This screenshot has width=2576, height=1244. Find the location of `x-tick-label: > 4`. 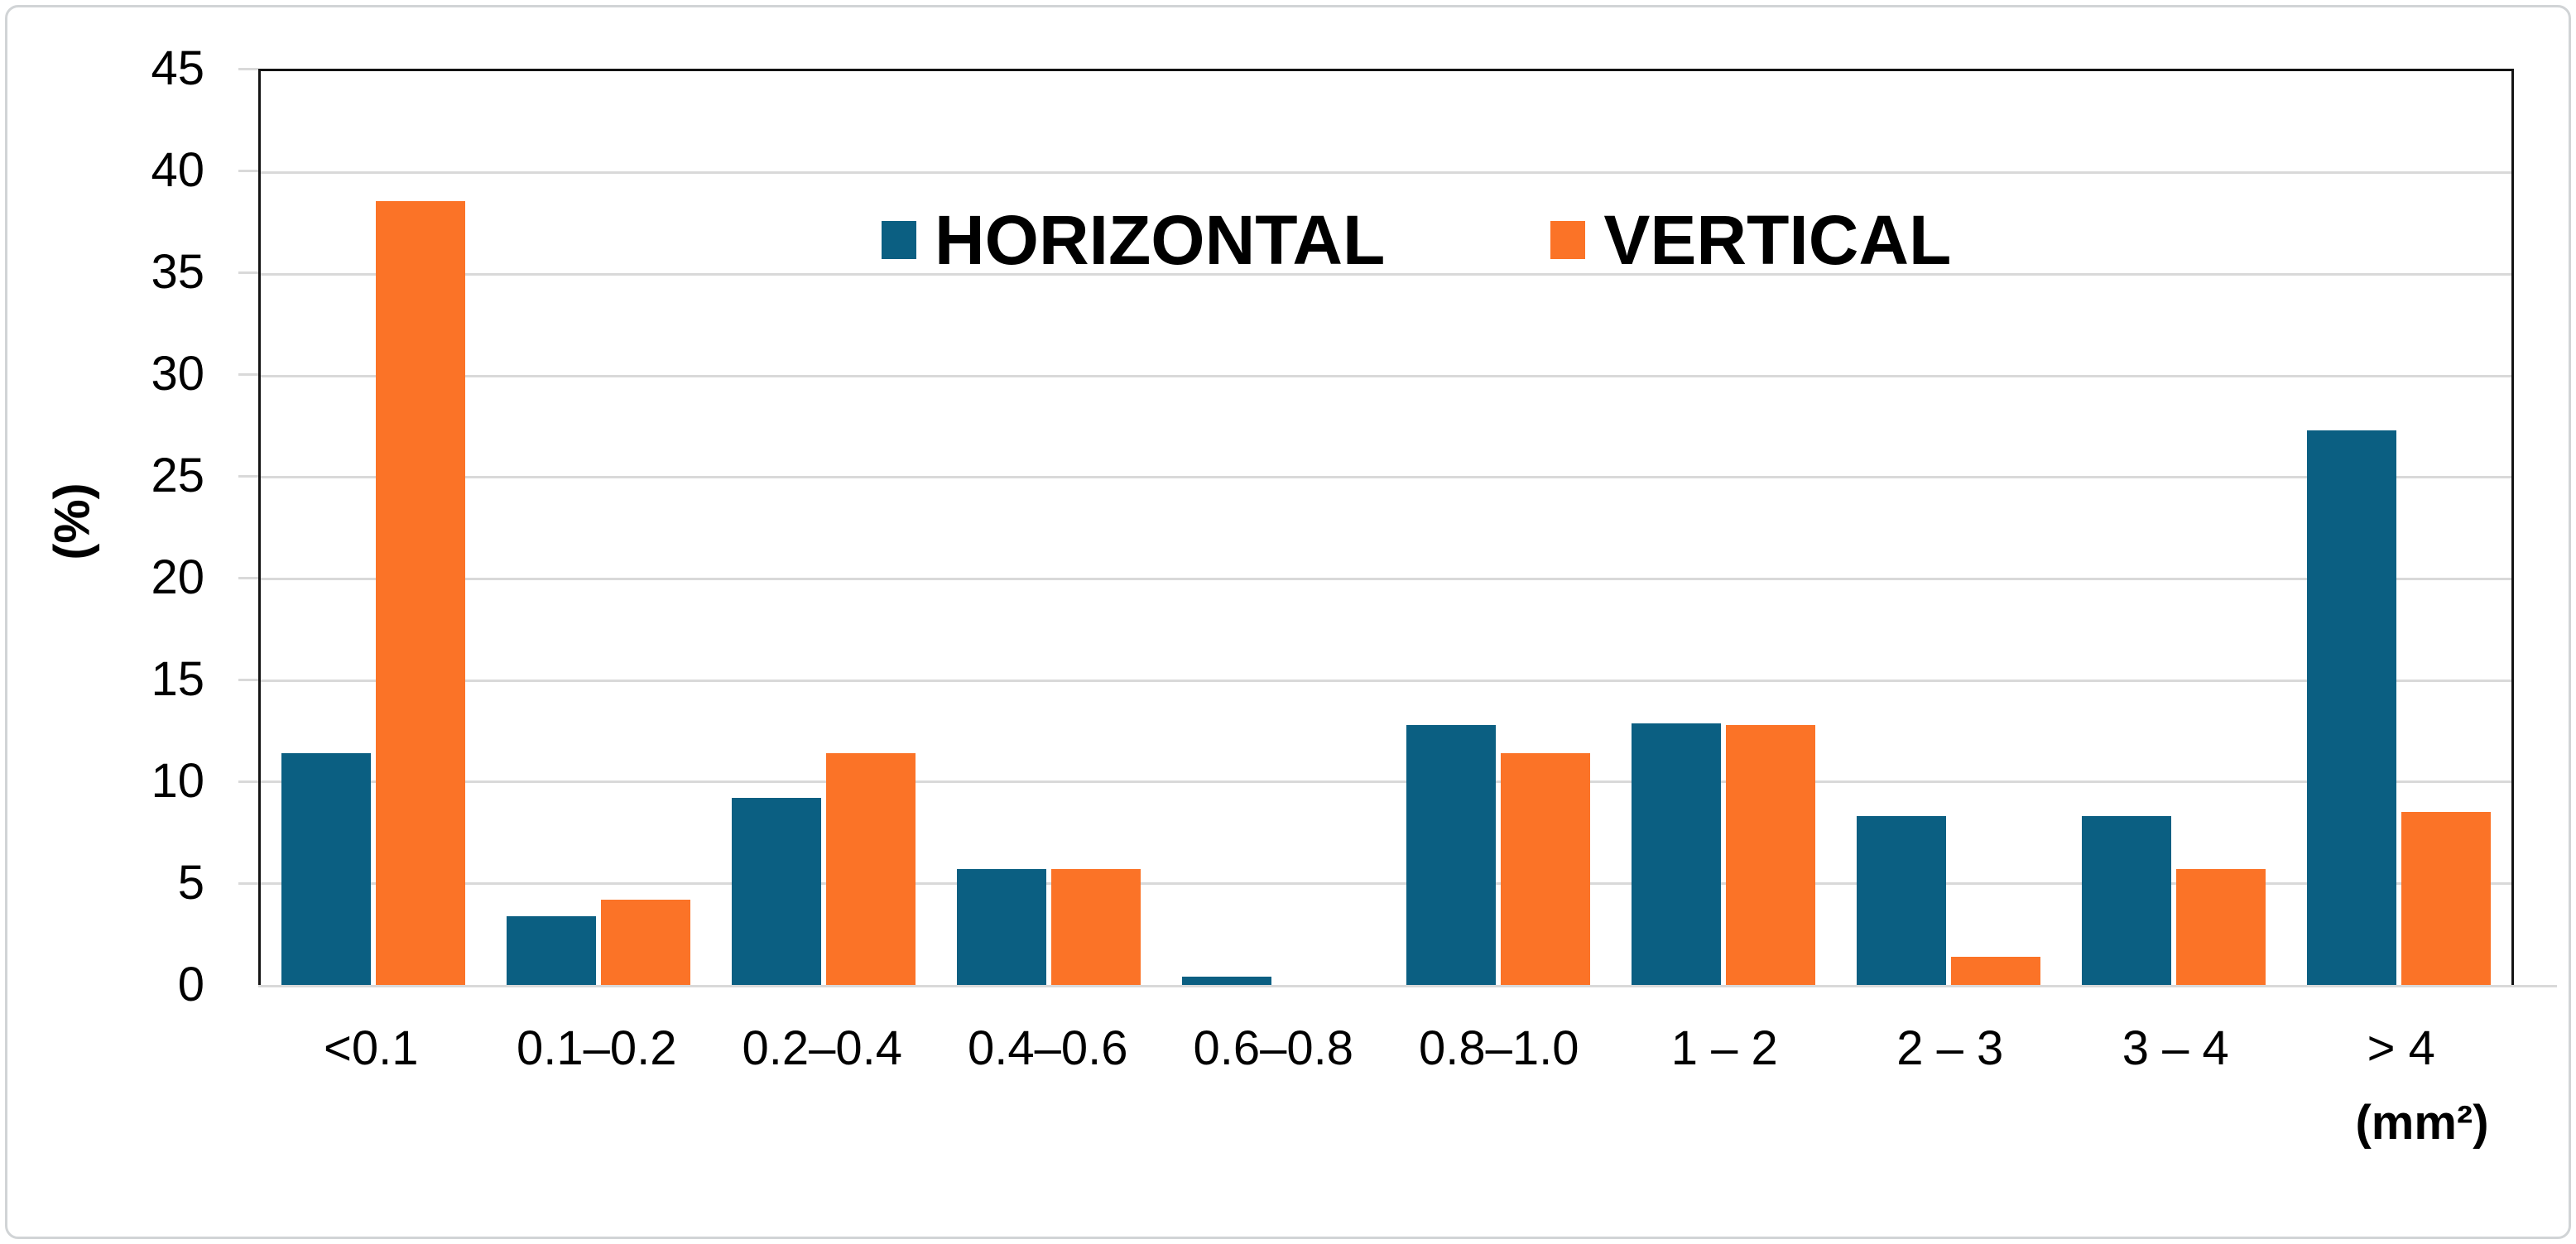

x-tick-label: > 4 is located at coordinates (2401, 1048).